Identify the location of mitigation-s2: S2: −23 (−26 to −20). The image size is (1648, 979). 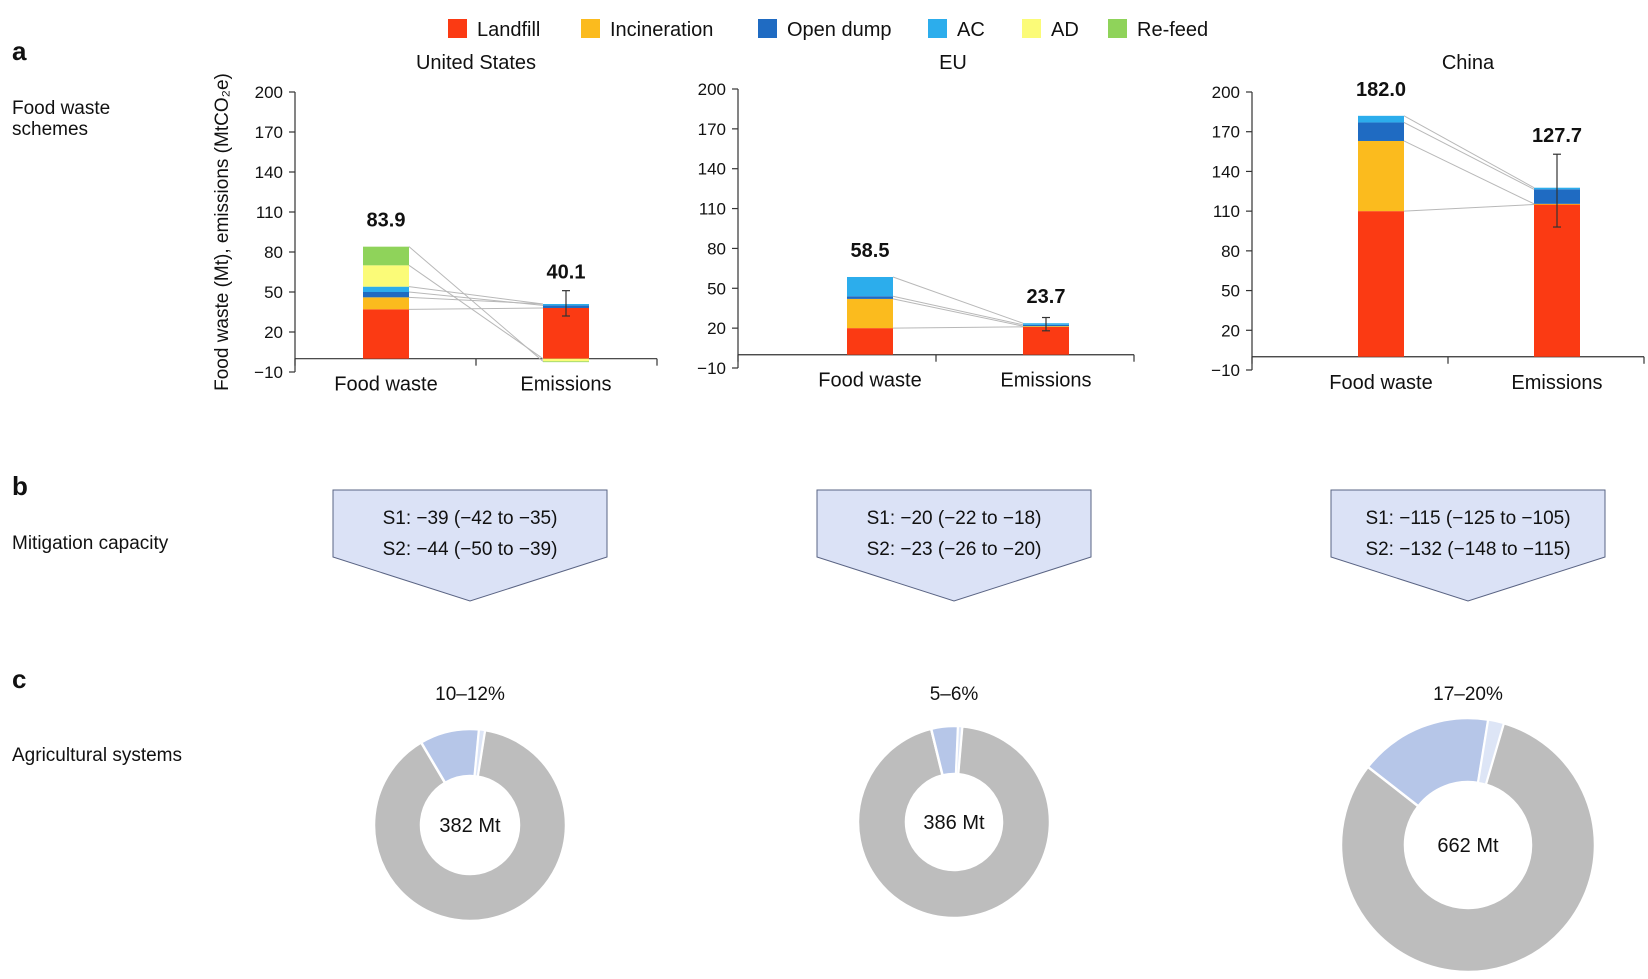
(954, 549).